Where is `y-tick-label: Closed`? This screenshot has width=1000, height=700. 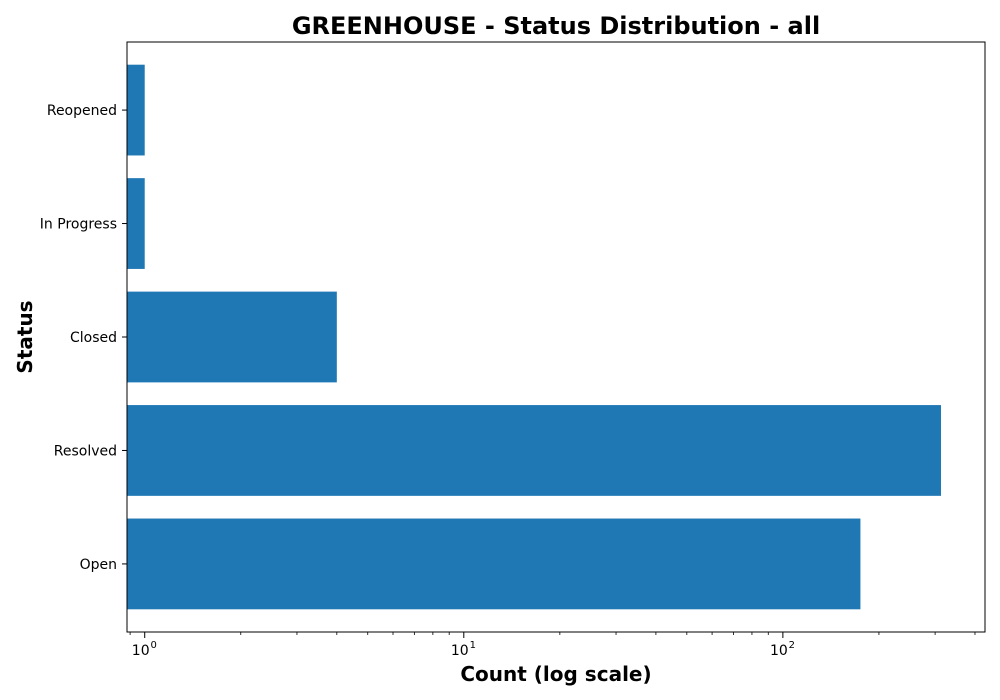
y-tick-label: Closed is located at coordinates (93, 338).